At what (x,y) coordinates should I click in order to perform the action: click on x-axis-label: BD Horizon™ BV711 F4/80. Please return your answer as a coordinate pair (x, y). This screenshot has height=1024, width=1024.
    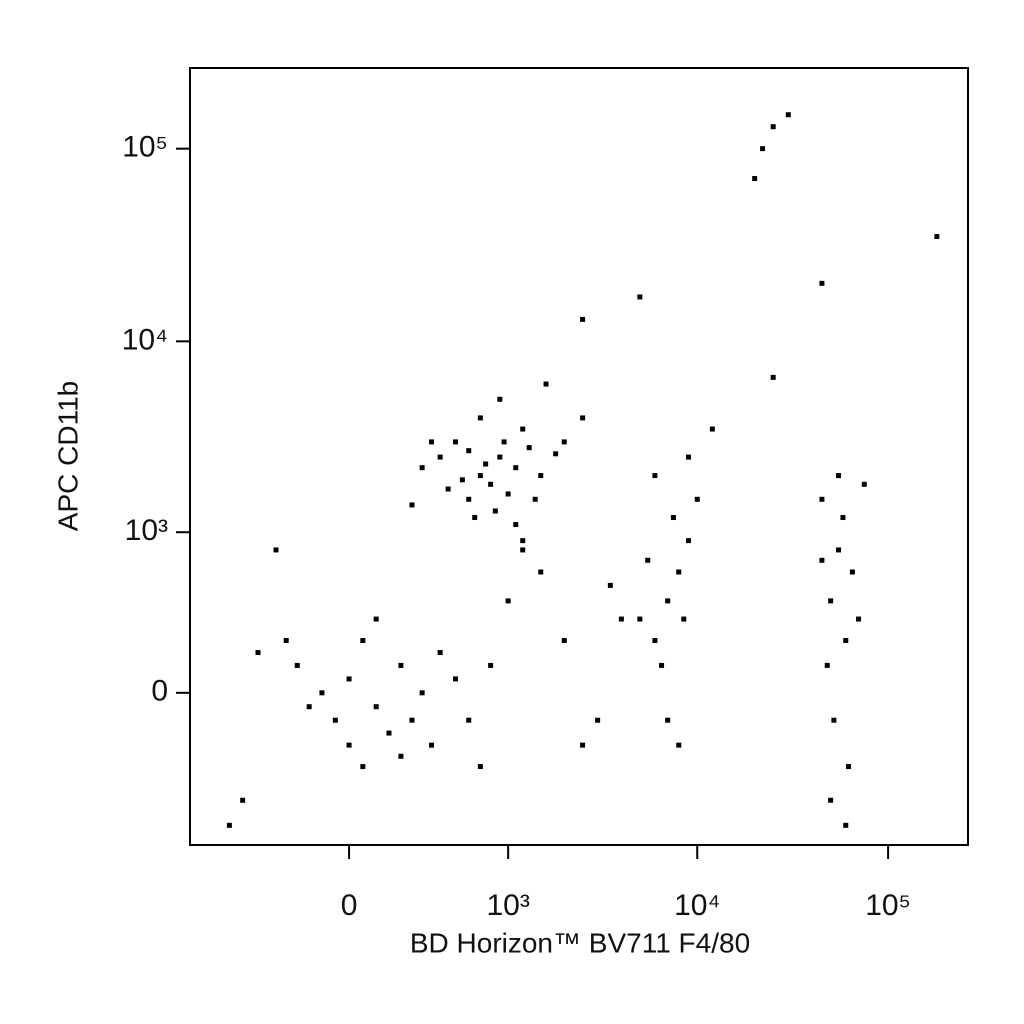
    Looking at the image, I should click on (580, 942).